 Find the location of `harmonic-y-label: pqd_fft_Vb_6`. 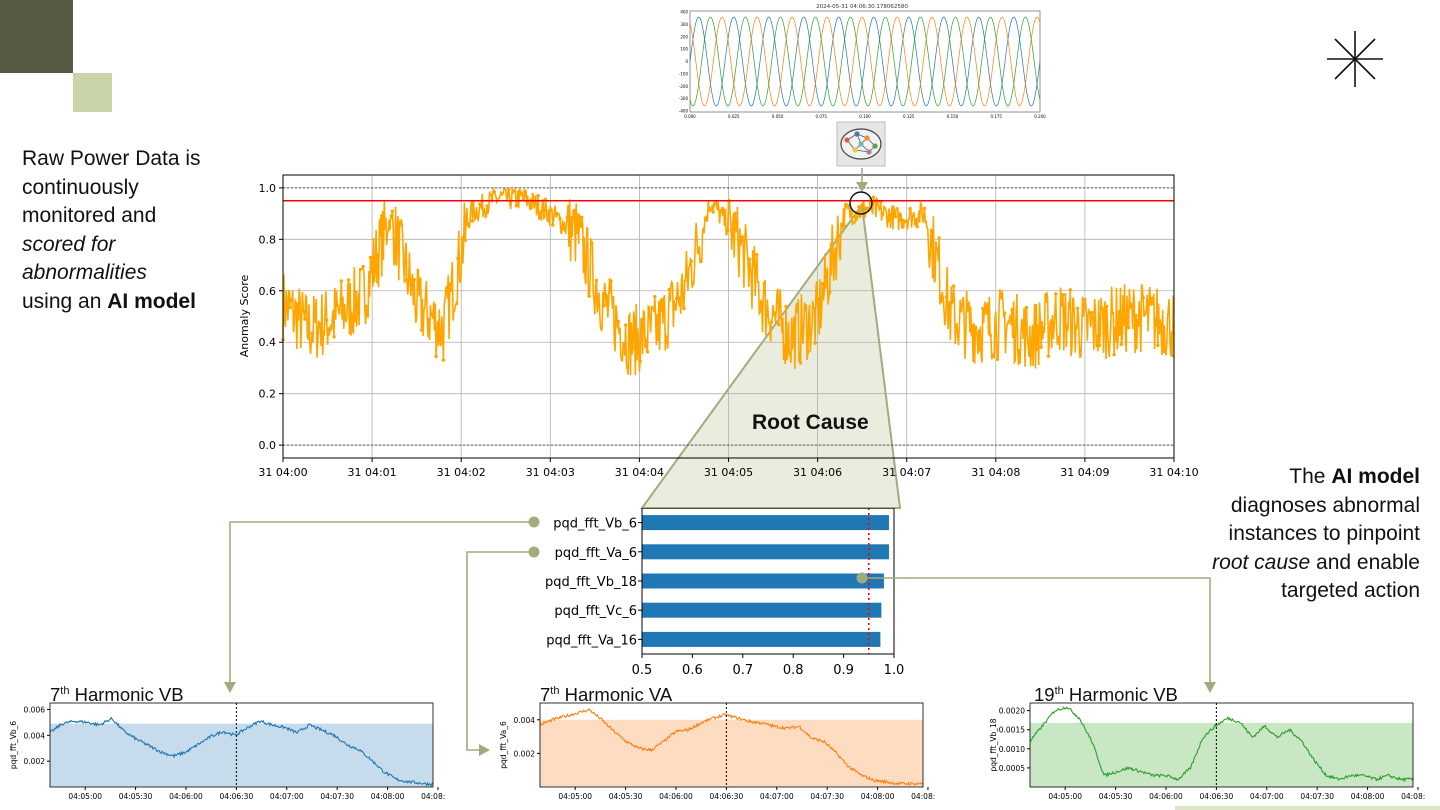

harmonic-y-label: pqd_fft_Vb_6 is located at coordinates (13, 745).